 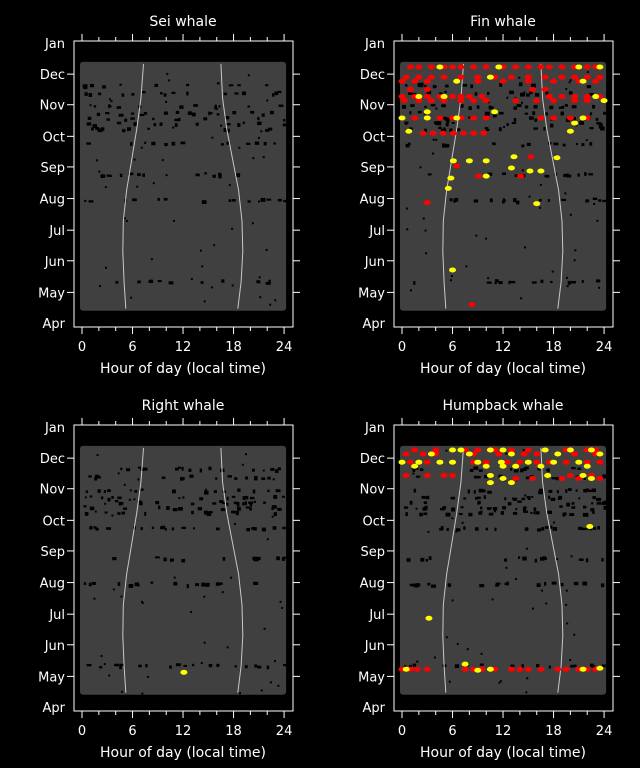 What do you see at coordinates (52, 584) in the screenshot?
I see `y-tick-label: Aug` at bounding box center [52, 584].